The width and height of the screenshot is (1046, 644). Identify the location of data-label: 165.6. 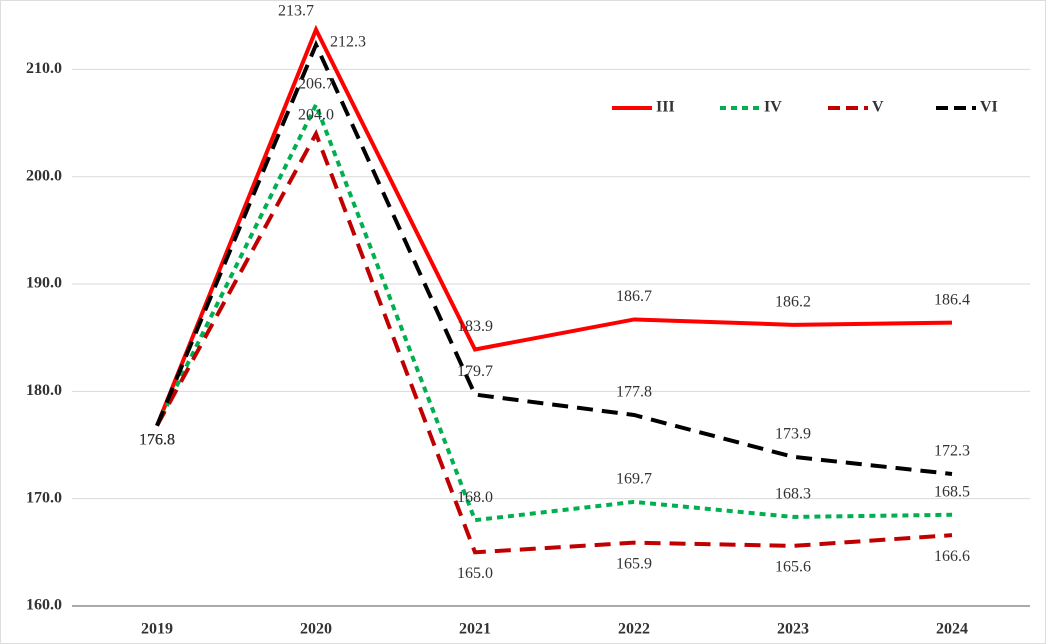
(793, 567).